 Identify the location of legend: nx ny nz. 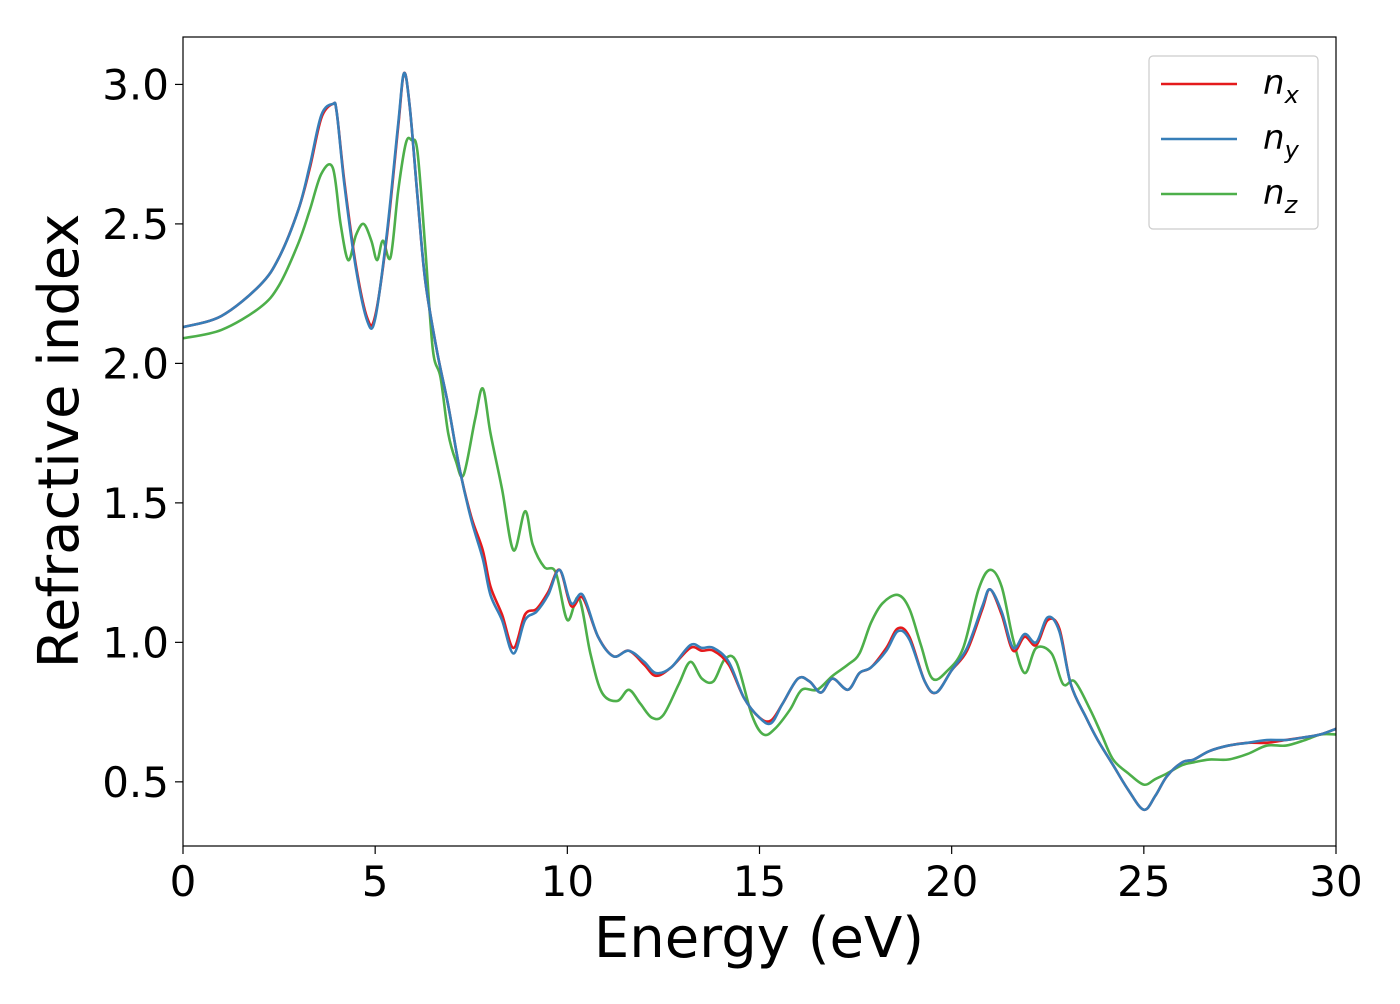
(1233, 142).